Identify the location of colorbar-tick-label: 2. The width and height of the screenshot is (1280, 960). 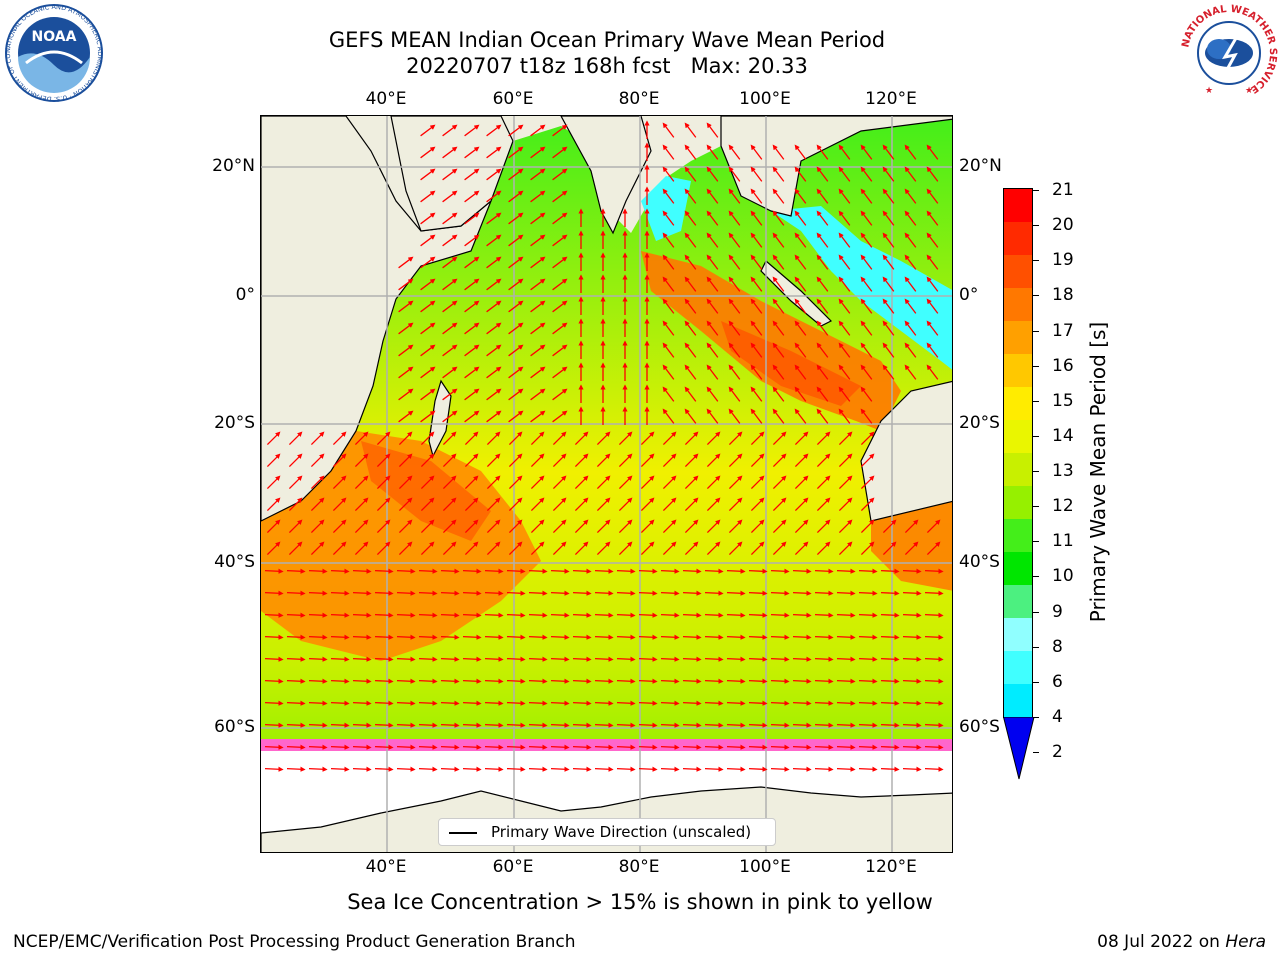
(1057, 752).